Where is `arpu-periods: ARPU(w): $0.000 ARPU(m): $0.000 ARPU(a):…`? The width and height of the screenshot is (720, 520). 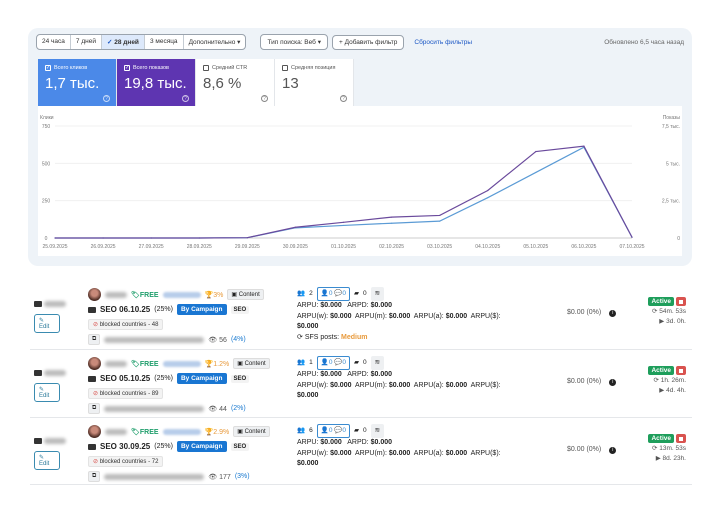
arpu-periods: ARPU(w): $0.000 ARPU(m): $0.000 ARPU(a):… is located at coordinates (432, 459).